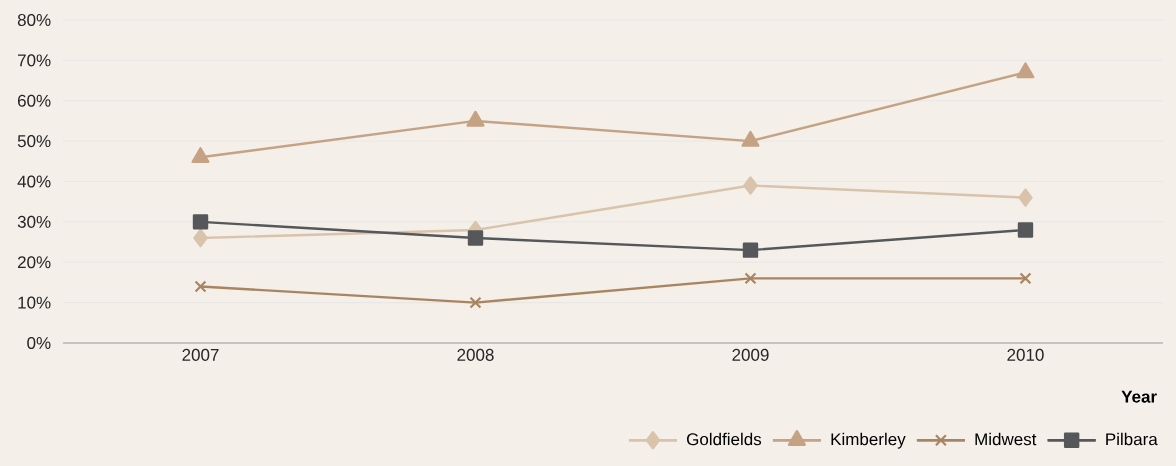 The width and height of the screenshot is (1176, 466). What do you see at coordinates (34, 100) in the screenshot?
I see `y-tick-label: 60%` at bounding box center [34, 100].